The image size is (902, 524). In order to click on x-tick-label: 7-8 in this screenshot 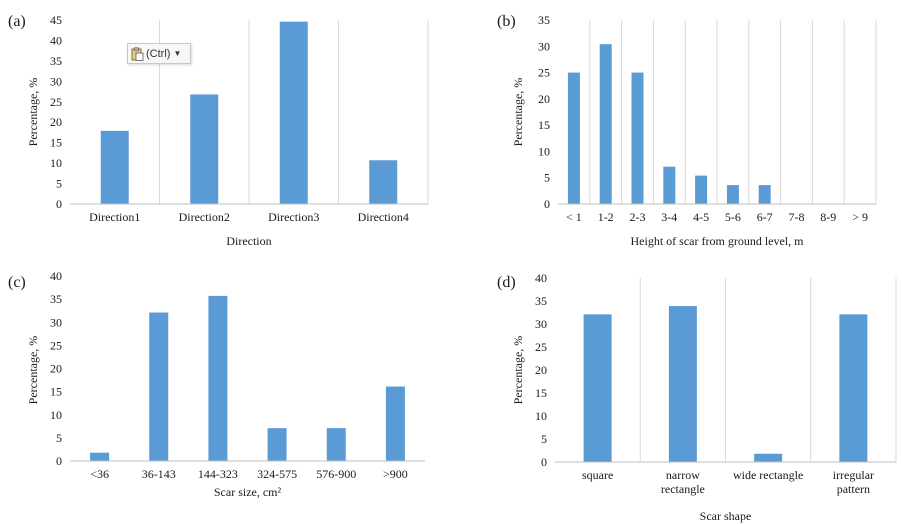, I will do `click(797, 217)`.